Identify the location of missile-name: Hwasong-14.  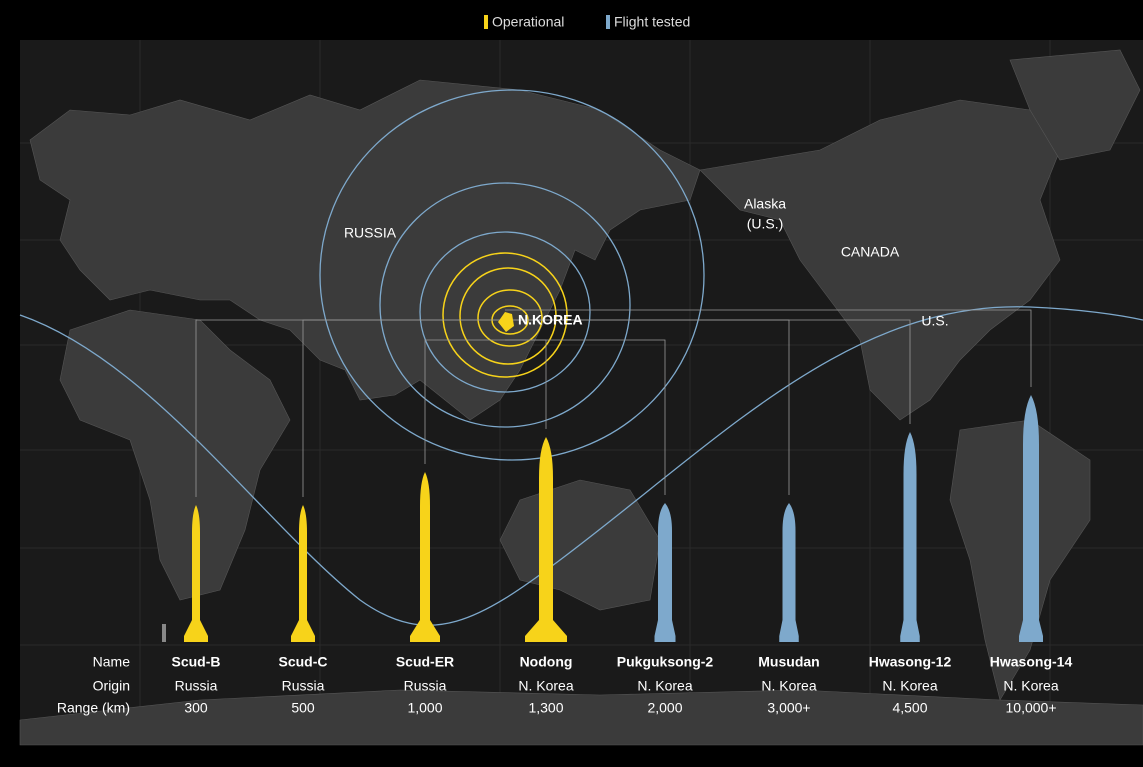
(1031, 662).